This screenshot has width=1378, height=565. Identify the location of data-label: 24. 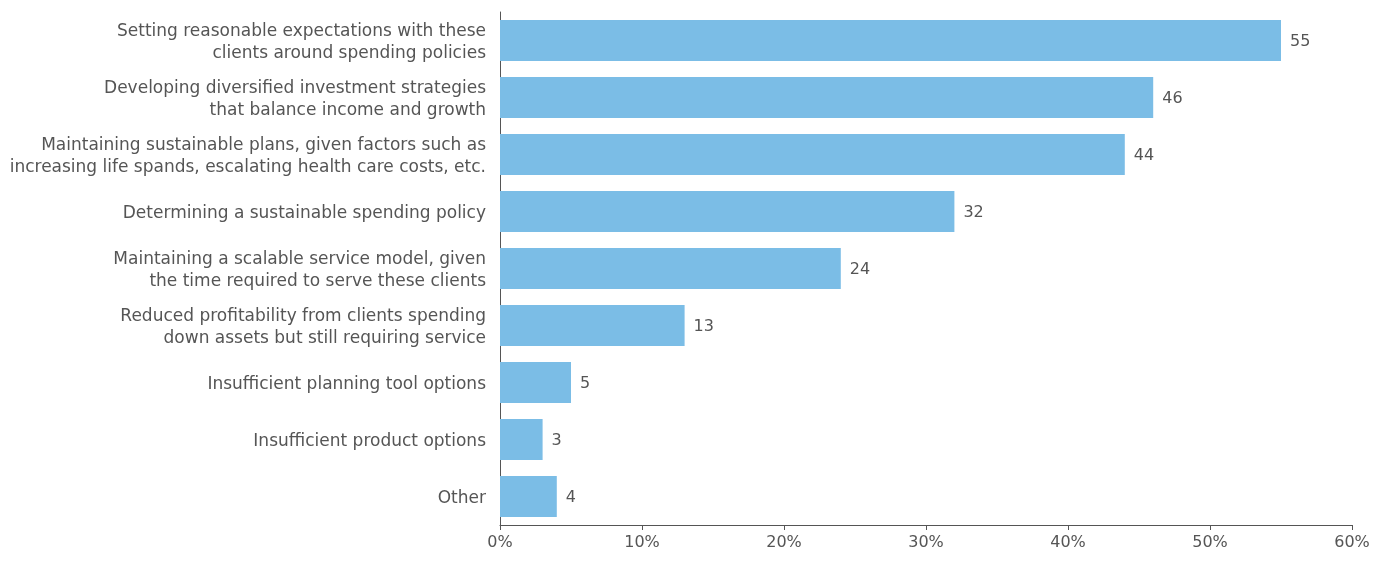
(860, 268).